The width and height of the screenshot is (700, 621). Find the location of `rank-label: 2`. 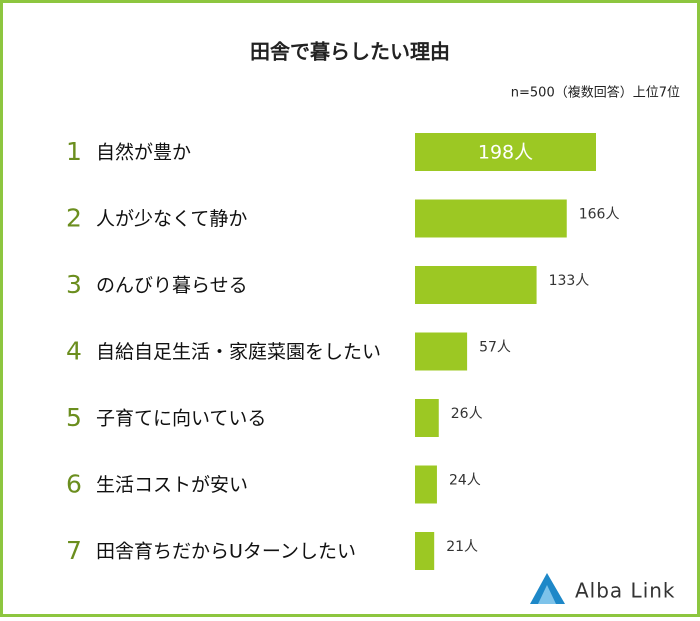

rank-label: 2 is located at coordinates (74, 218).